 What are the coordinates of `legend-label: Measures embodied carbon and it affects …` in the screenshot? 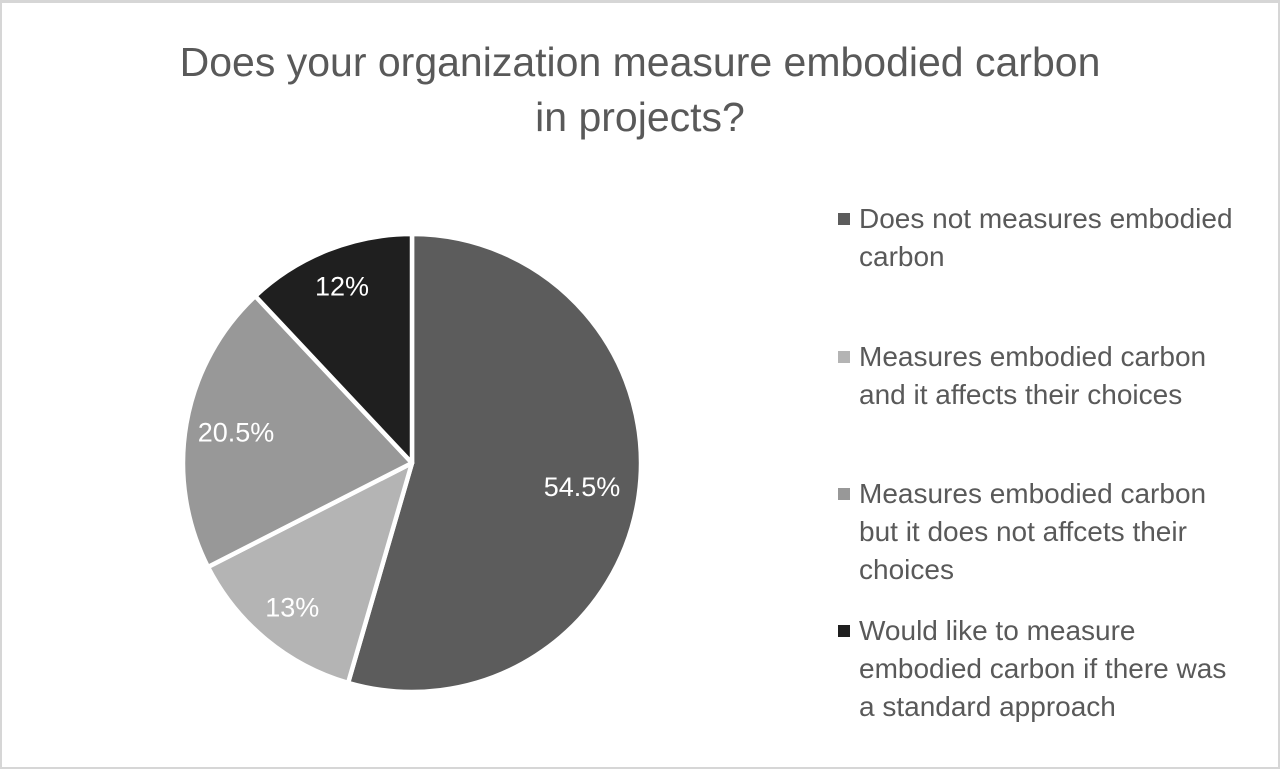 It's located at (1032, 376).